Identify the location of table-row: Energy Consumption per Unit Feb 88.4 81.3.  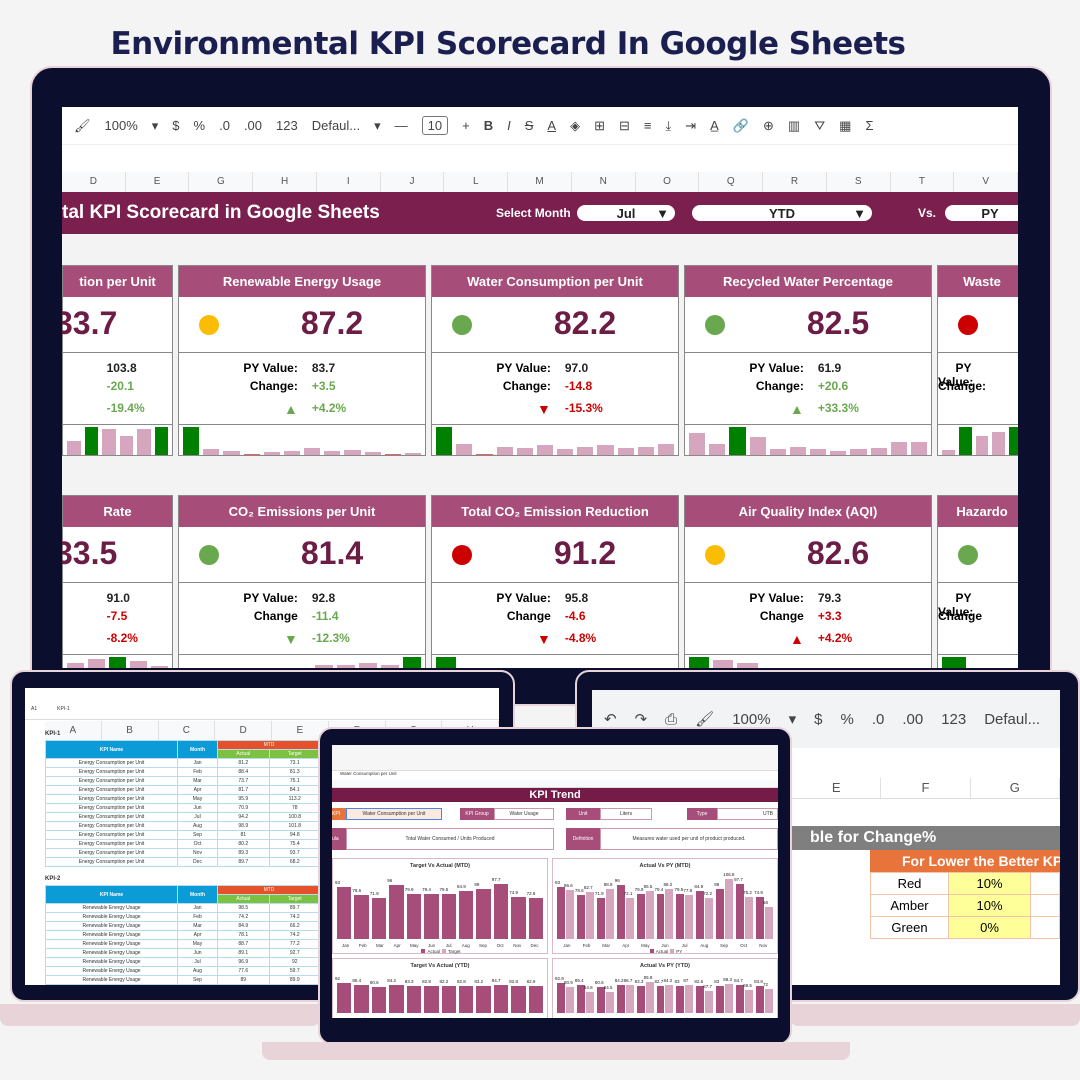
(183, 772).